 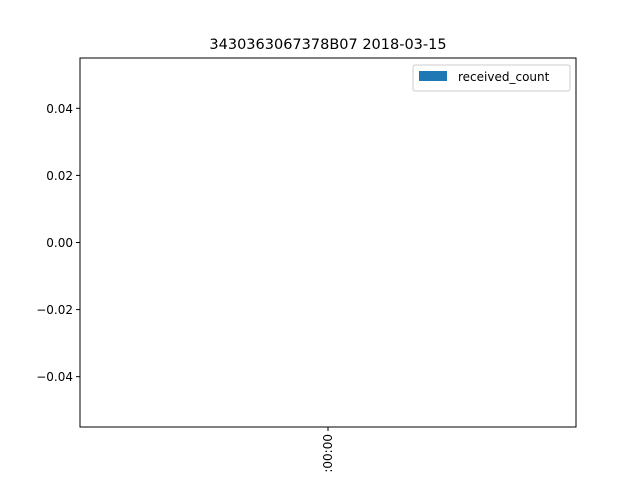 What do you see at coordinates (327, 45) in the screenshot?
I see `chart-title: 3430363067378B07 2018-03-15` at bounding box center [327, 45].